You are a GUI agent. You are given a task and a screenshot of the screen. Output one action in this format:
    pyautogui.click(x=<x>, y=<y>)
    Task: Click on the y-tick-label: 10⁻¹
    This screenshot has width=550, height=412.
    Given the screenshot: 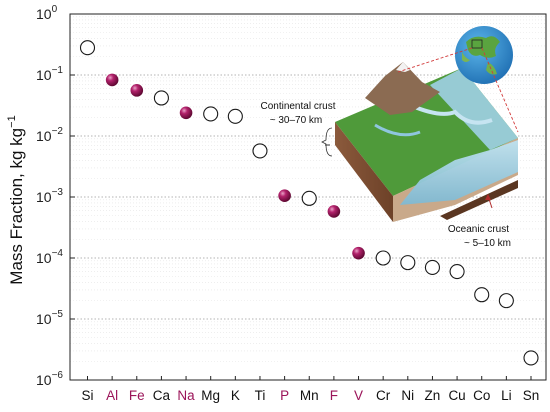 What is the action you would take?
    pyautogui.click(x=49, y=74)
    